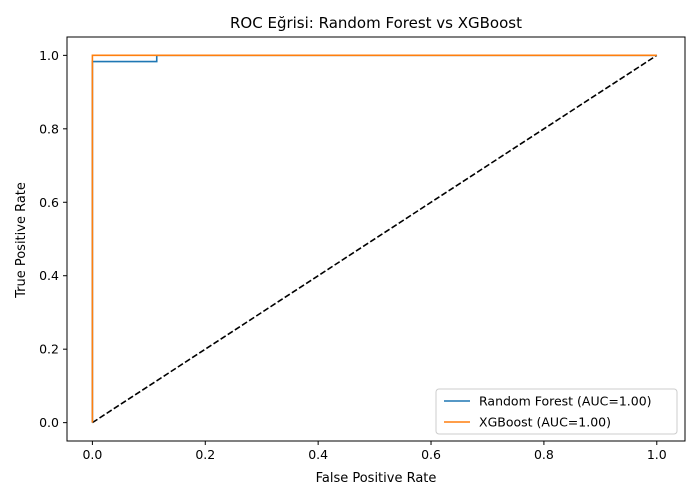 This screenshot has height=500, width=700. I want to click on y-tick-label: 1.0, so click(49, 55).